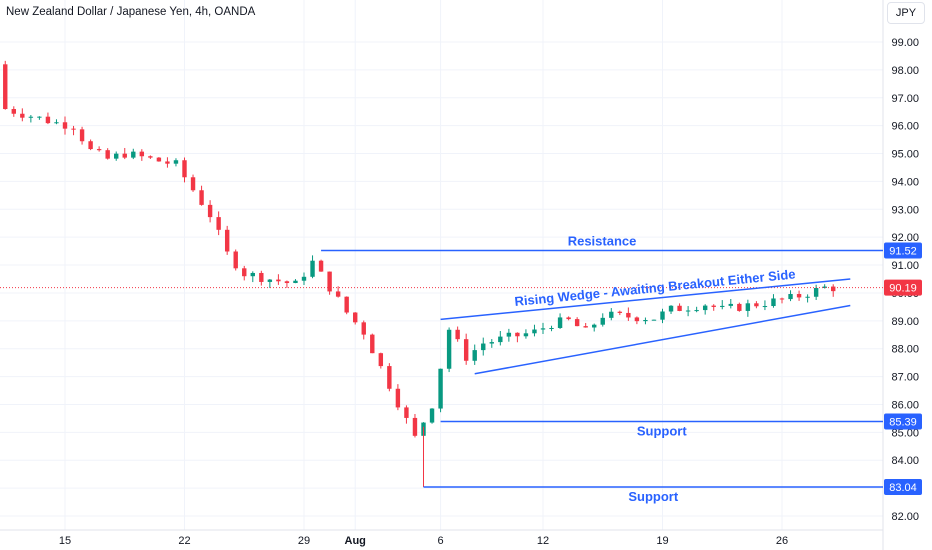 This screenshot has height=550, width=932. Describe the element at coordinates (905, 43) in the screenshot. I see `y-tick-label: 99.00` at that location.